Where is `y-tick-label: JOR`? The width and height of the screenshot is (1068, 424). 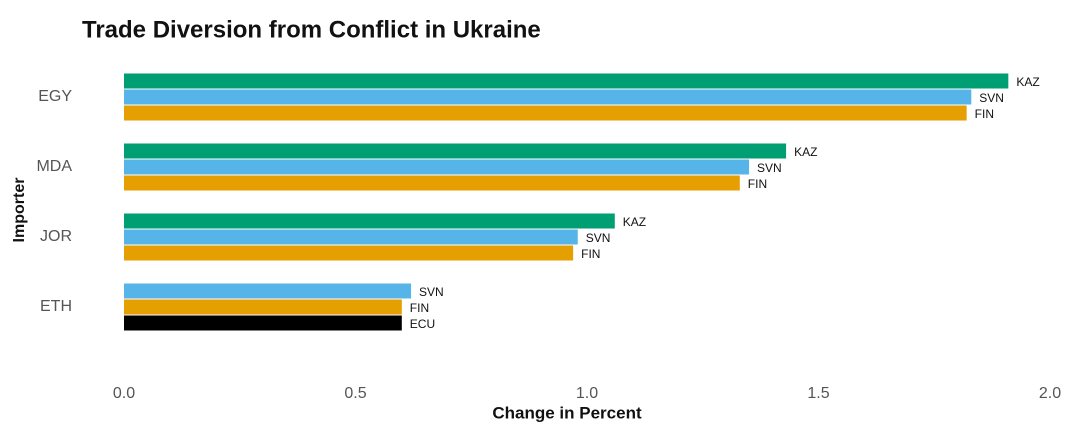 y-tick-label: JOR is located at coordinates (56, 236).